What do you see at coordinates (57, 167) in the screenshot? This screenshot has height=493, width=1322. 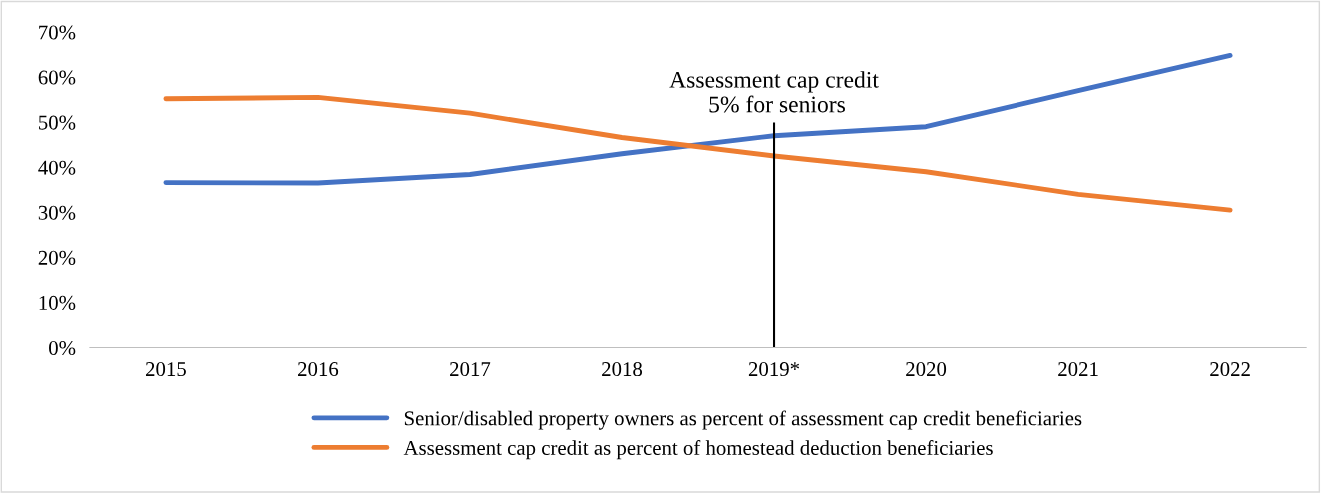 I see `y-tick-label: 40%` at bounding box center [57, 167].